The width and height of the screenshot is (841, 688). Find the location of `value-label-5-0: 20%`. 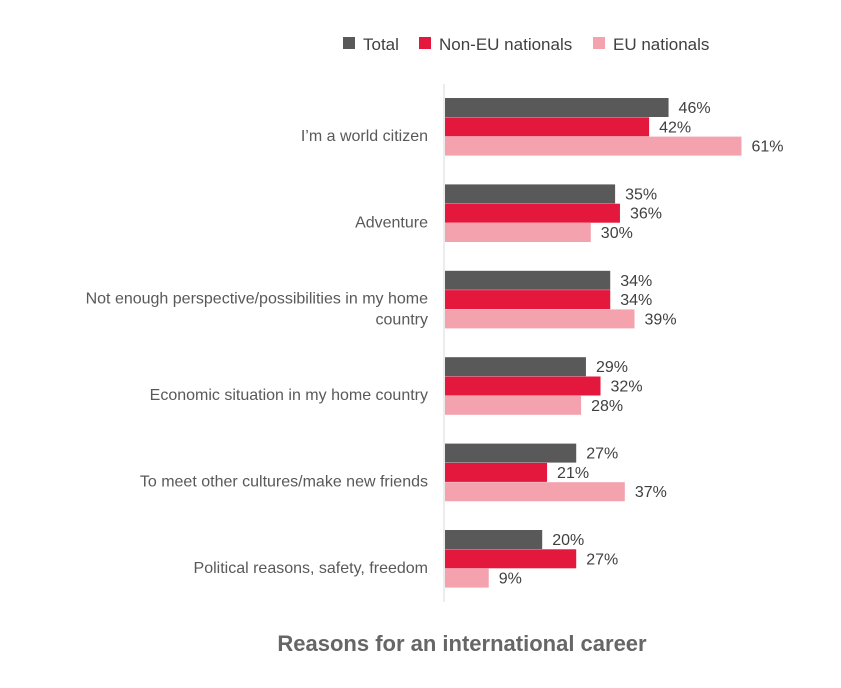

value-label-5-0: 20% is located at coordinates (568, 540).